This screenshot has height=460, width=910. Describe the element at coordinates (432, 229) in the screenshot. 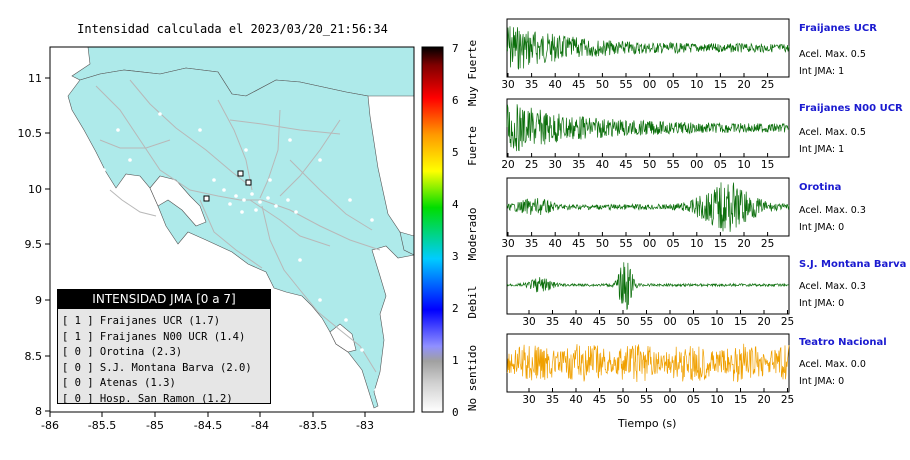

I see `intensity-colorbar` at that location.